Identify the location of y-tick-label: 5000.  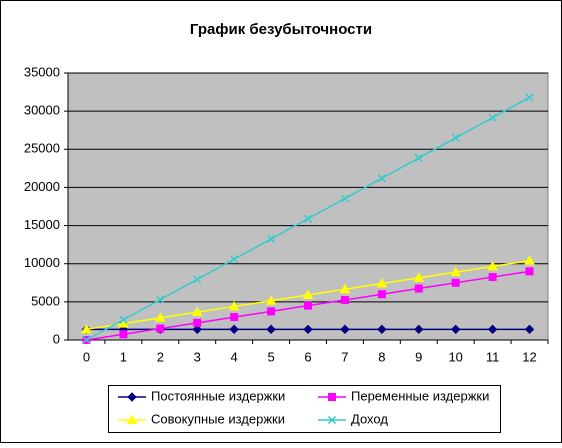
(45, 300).